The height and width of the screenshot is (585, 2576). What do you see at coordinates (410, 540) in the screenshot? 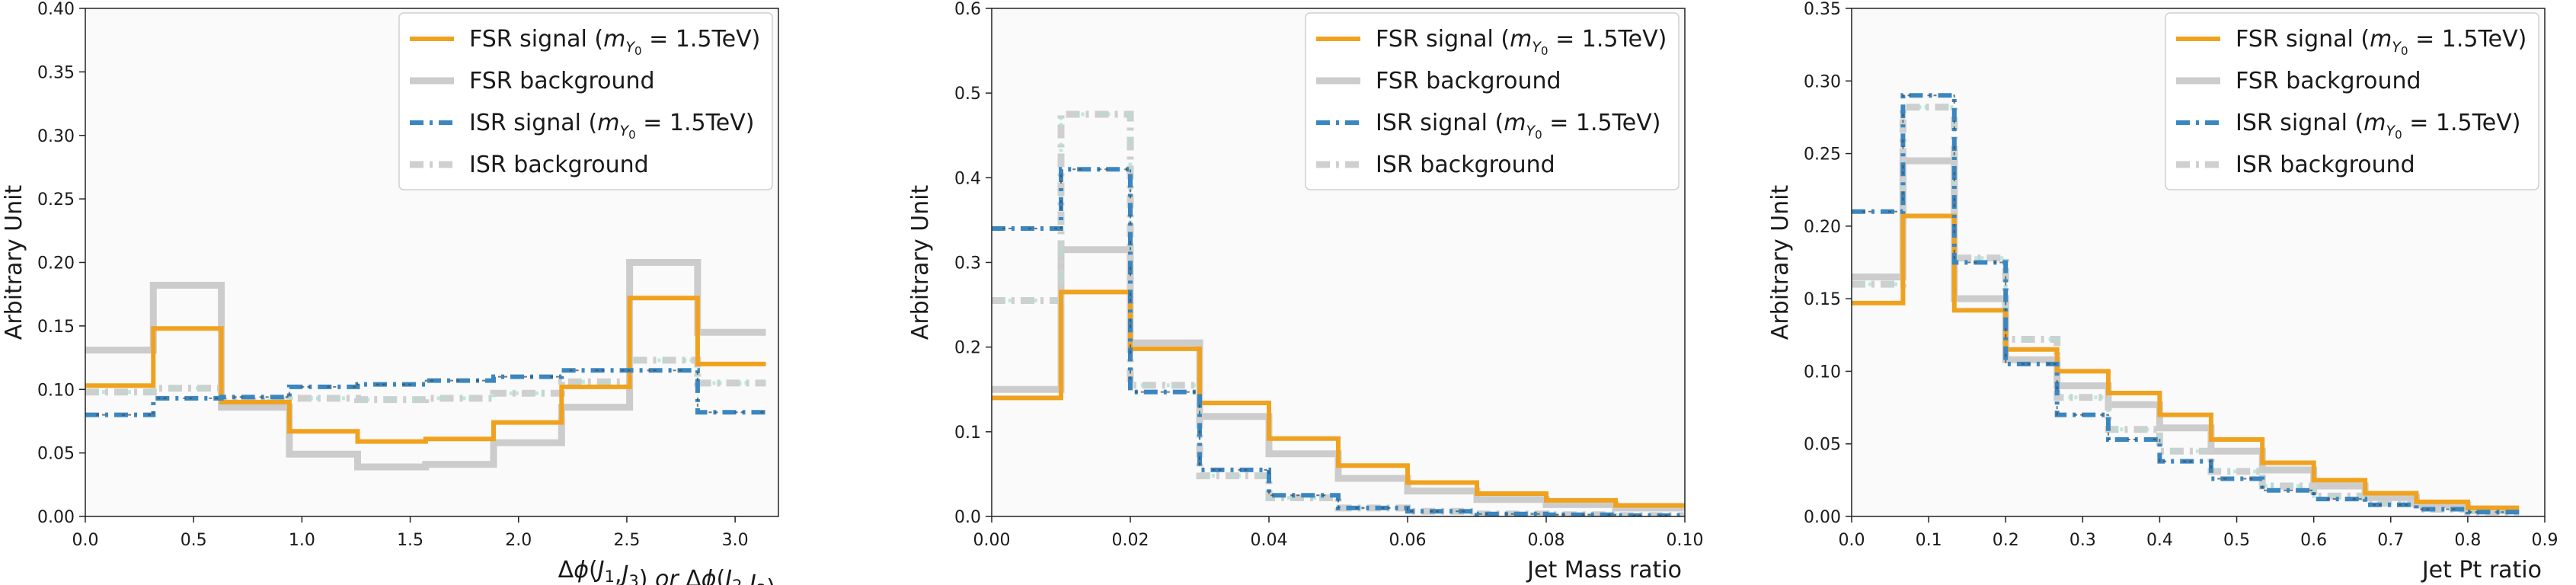
I see `x-tick-label: 1.5` at bounding box center [410, 540].